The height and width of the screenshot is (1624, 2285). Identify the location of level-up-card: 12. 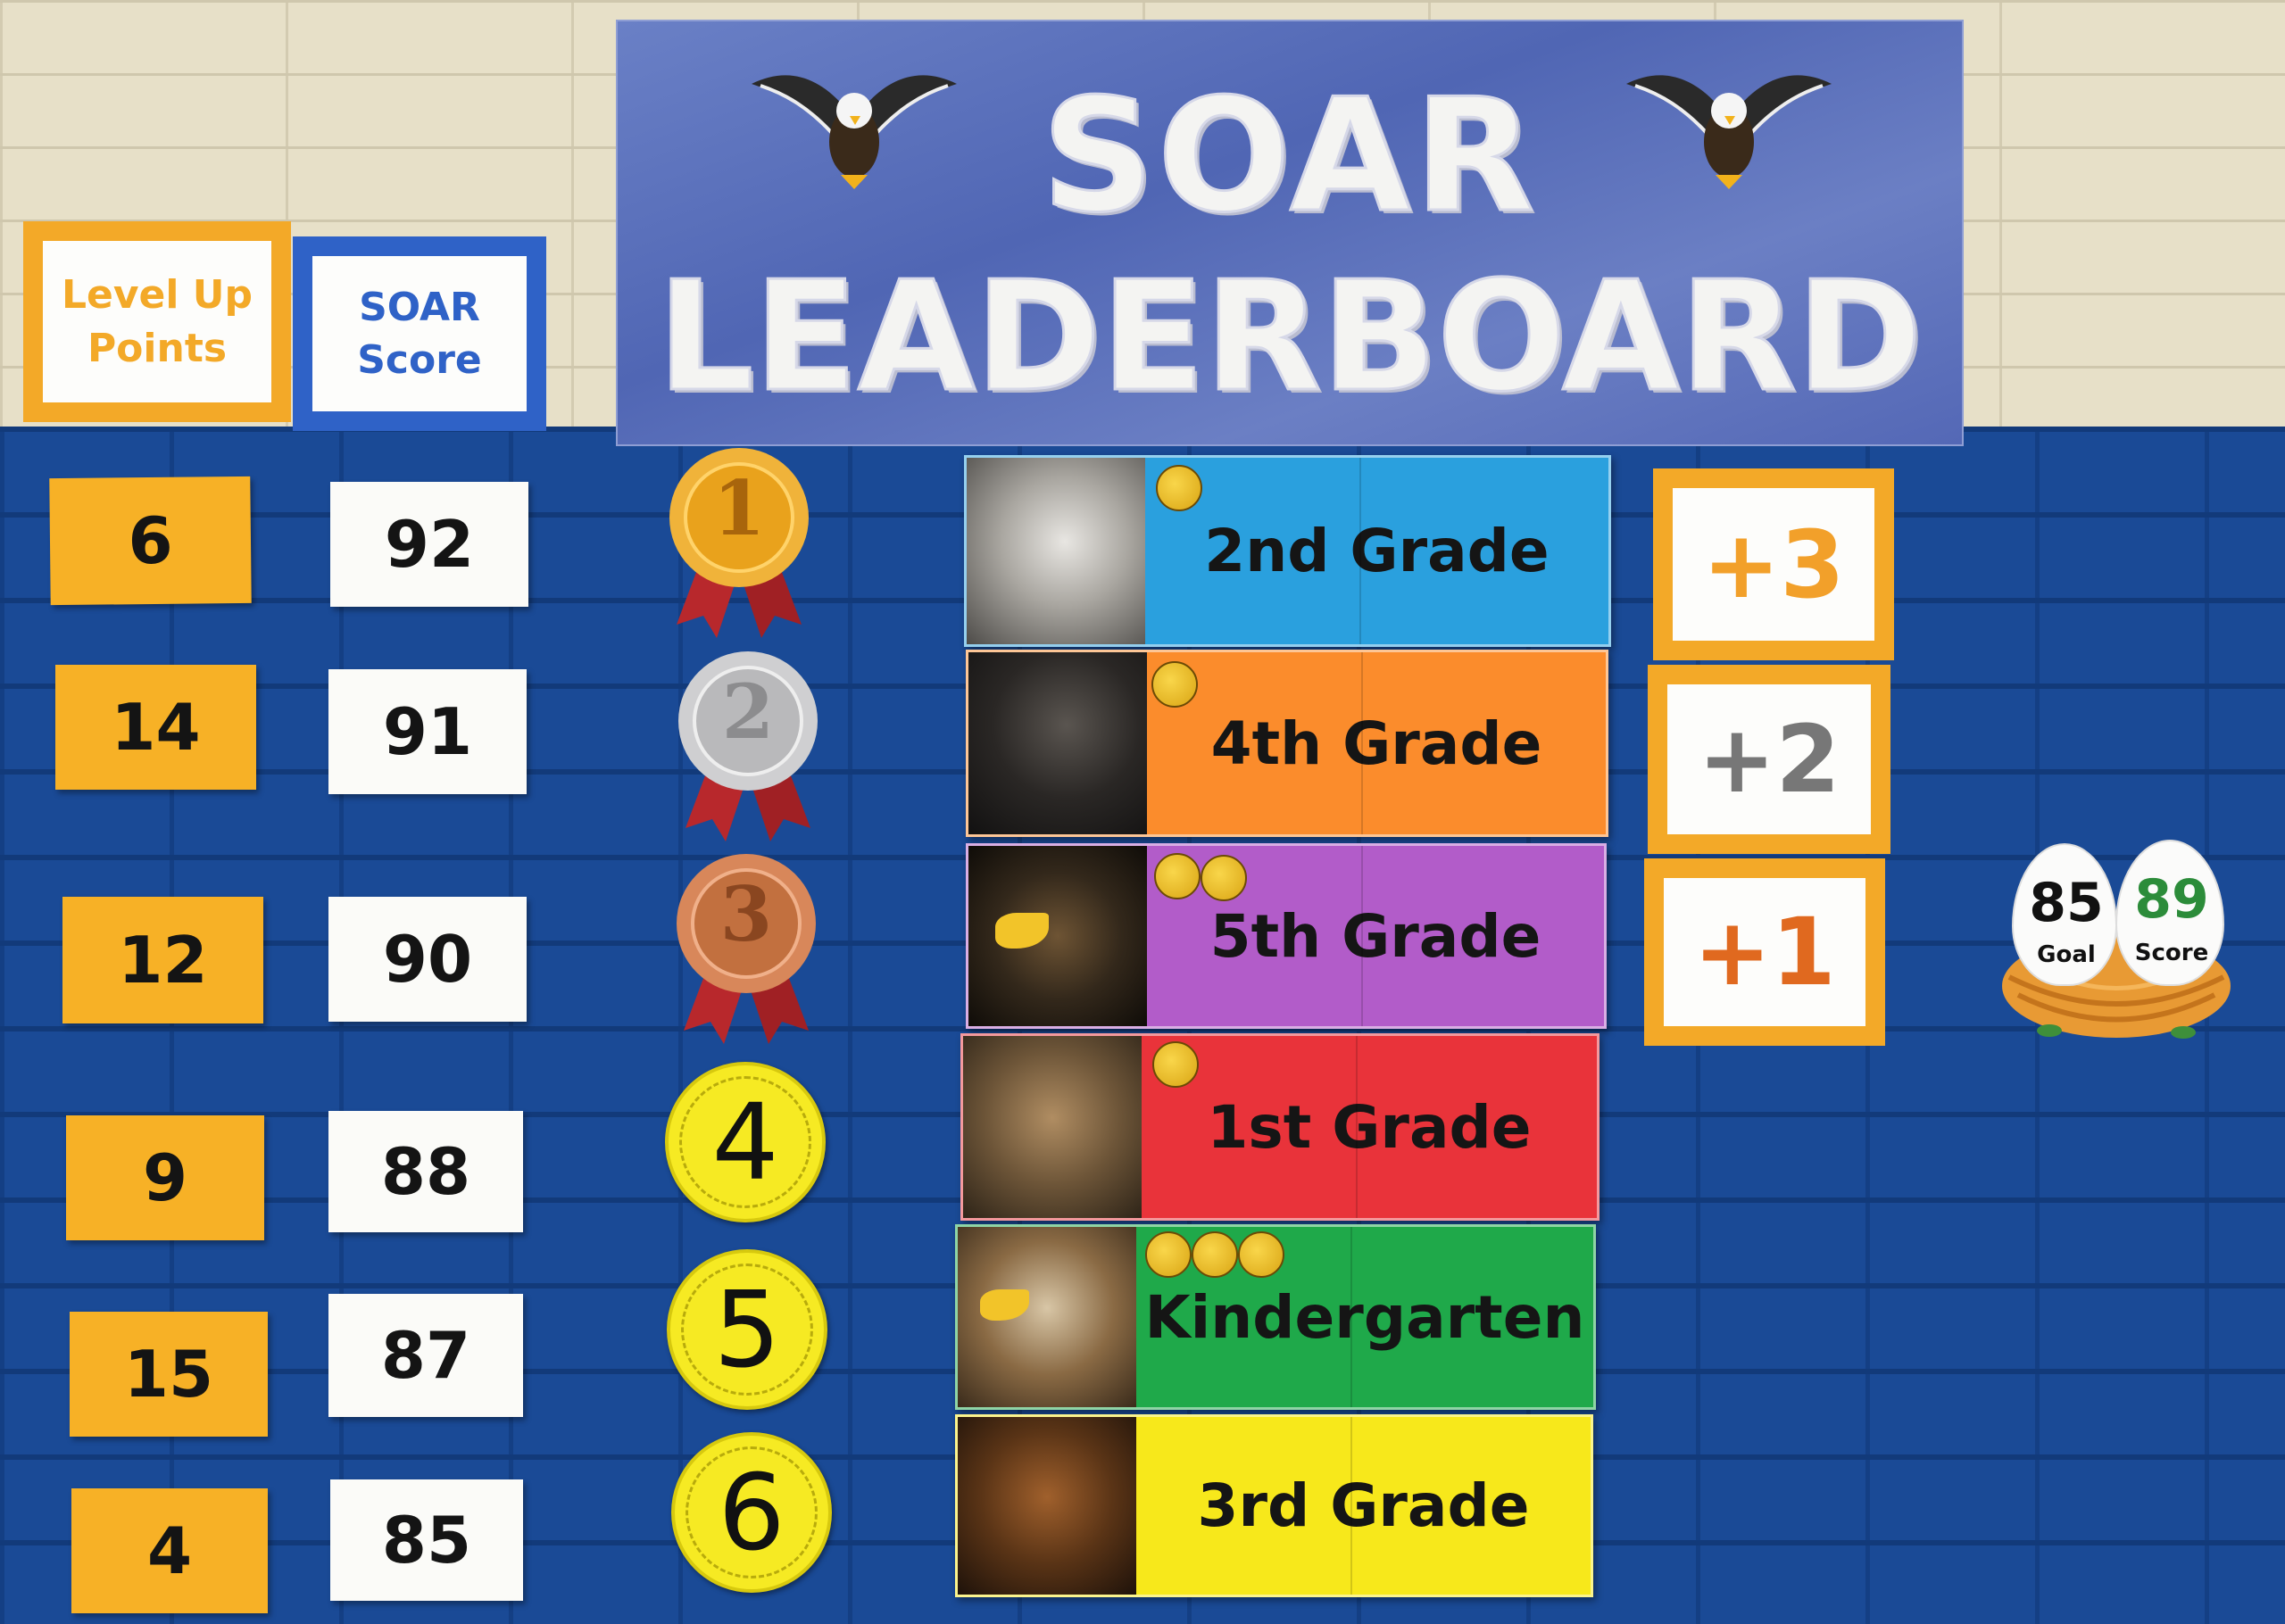
(162, 960).